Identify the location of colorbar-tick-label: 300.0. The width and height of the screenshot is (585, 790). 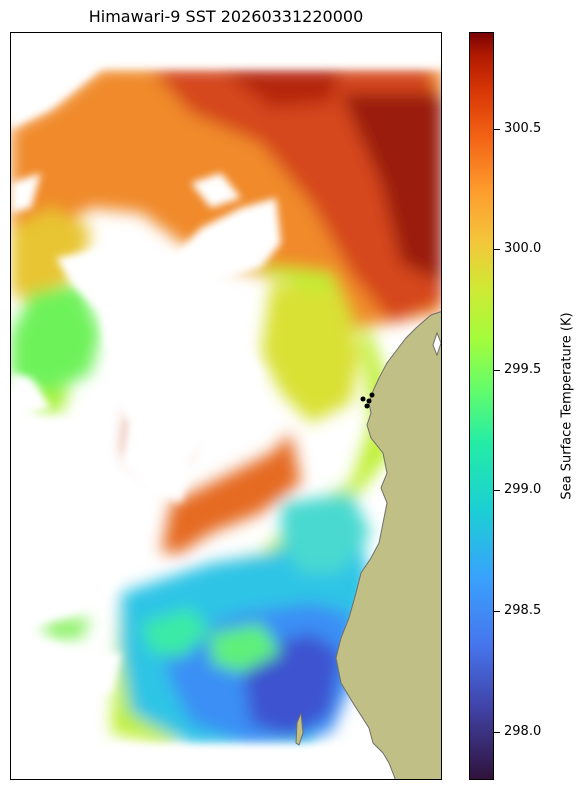
(523, 249).